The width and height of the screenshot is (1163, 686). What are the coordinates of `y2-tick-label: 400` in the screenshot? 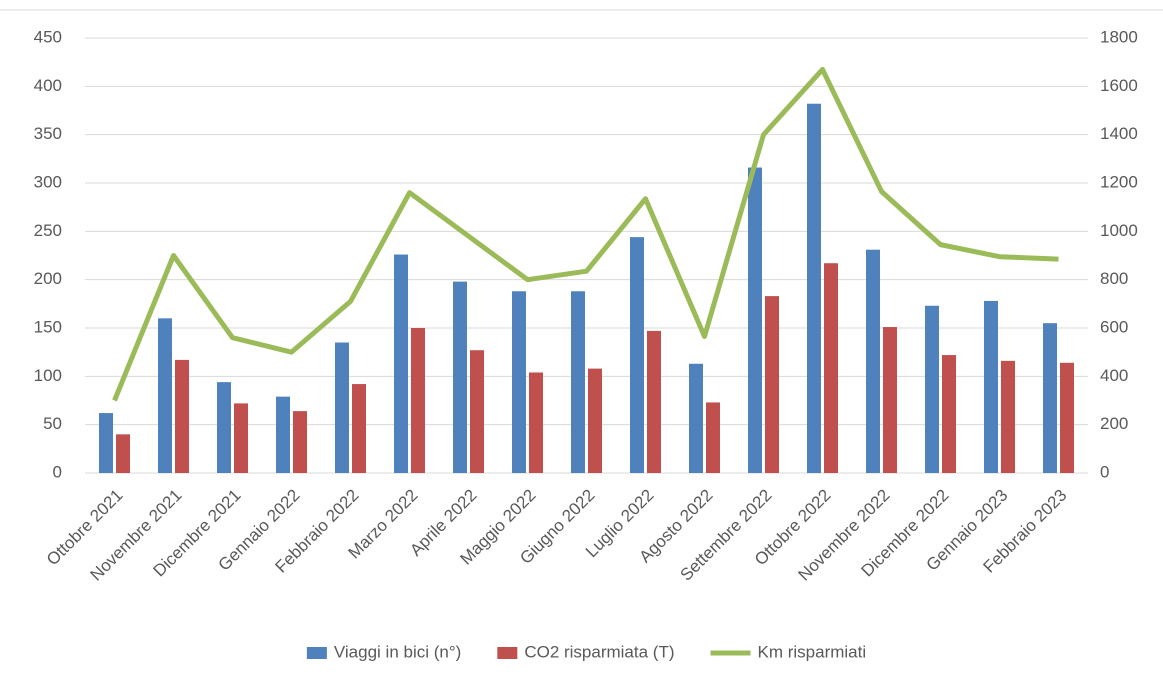 It's located at (1114, 375).